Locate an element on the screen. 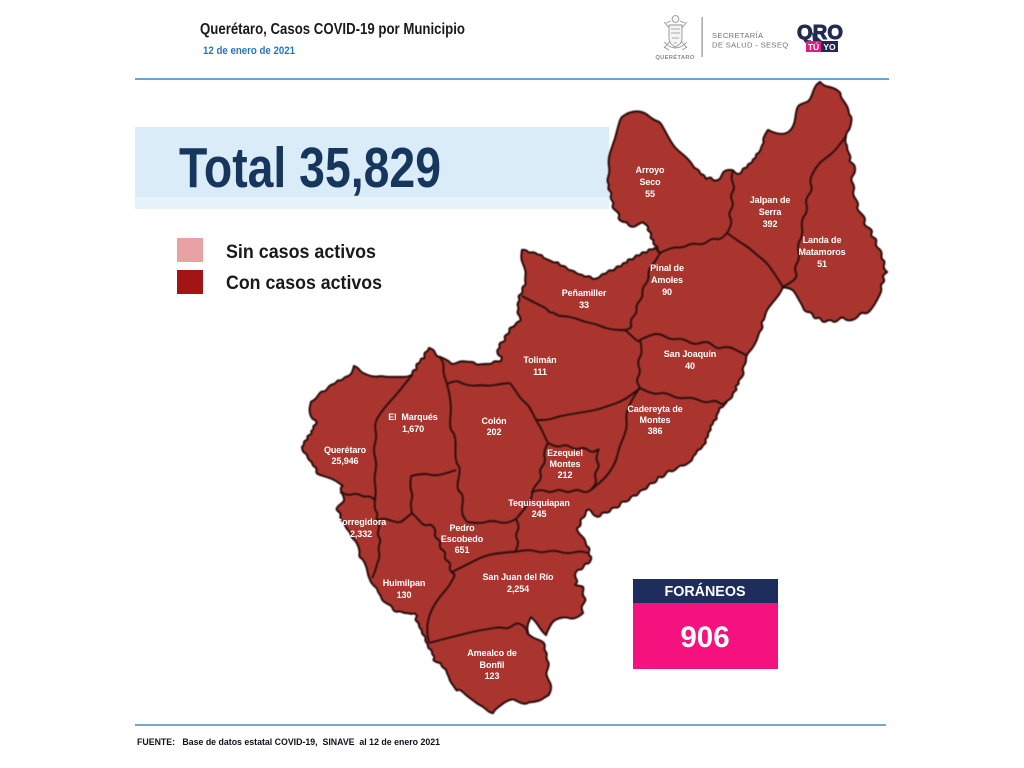 The width and height of the screenshot is (1024, 768). svg-text: 33 is located at coordinates (584, 305).